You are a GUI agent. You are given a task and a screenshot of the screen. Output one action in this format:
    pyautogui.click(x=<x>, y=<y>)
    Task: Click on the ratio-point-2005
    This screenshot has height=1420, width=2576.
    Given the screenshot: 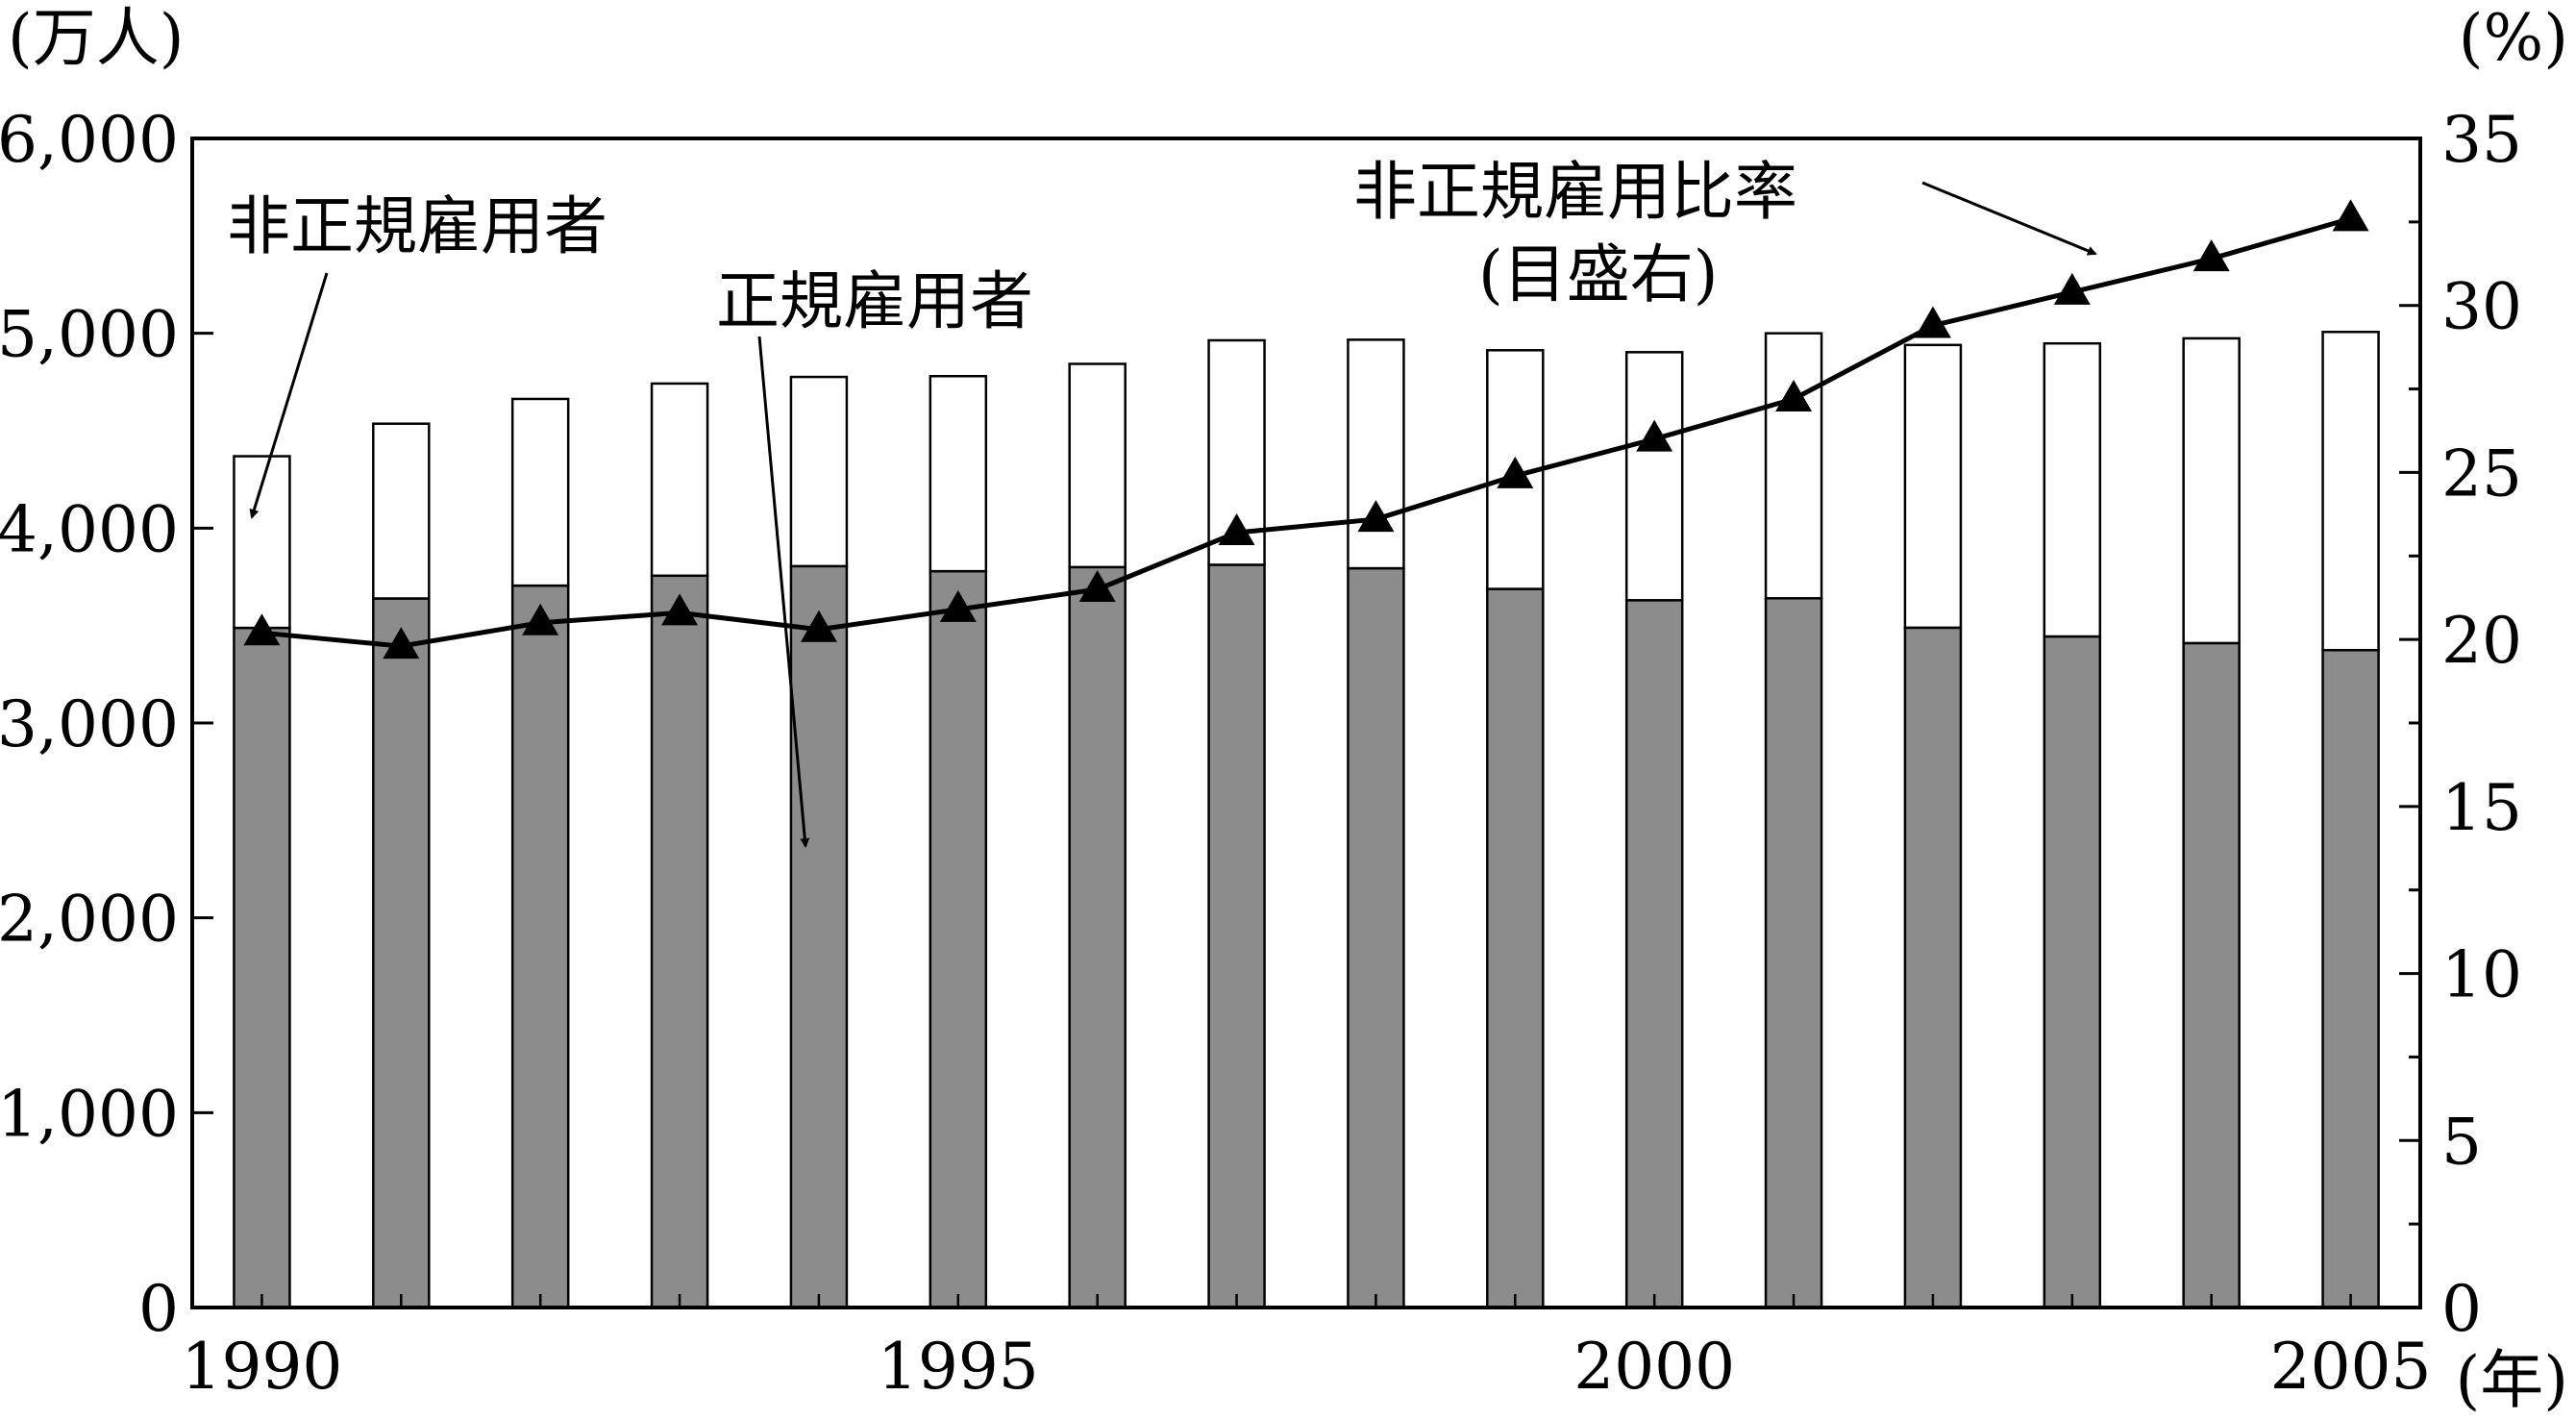 What is the action you would take?
    pyautogui.click(x=2350, y=216)
    